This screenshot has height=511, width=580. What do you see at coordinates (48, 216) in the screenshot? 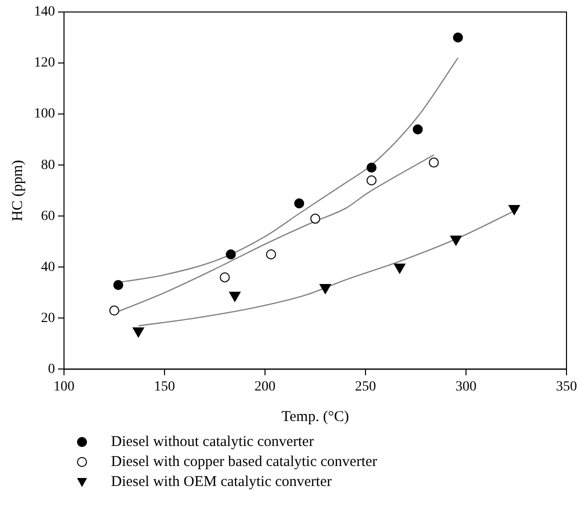
I see `y-tick-label: 60` at bounding box center [48, 216].